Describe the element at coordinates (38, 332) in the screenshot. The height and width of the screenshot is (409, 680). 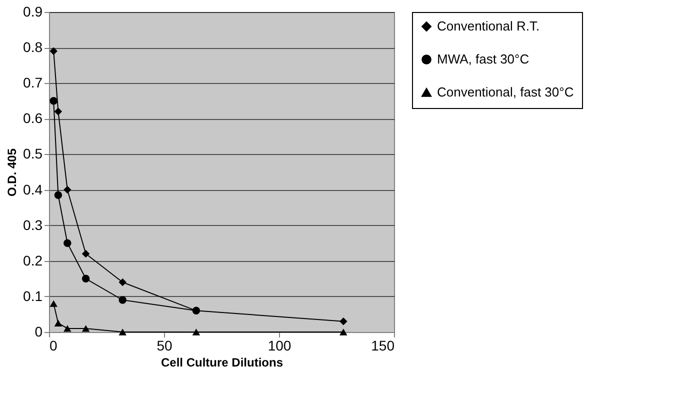
I see `y-tick-label: 0` at that location.